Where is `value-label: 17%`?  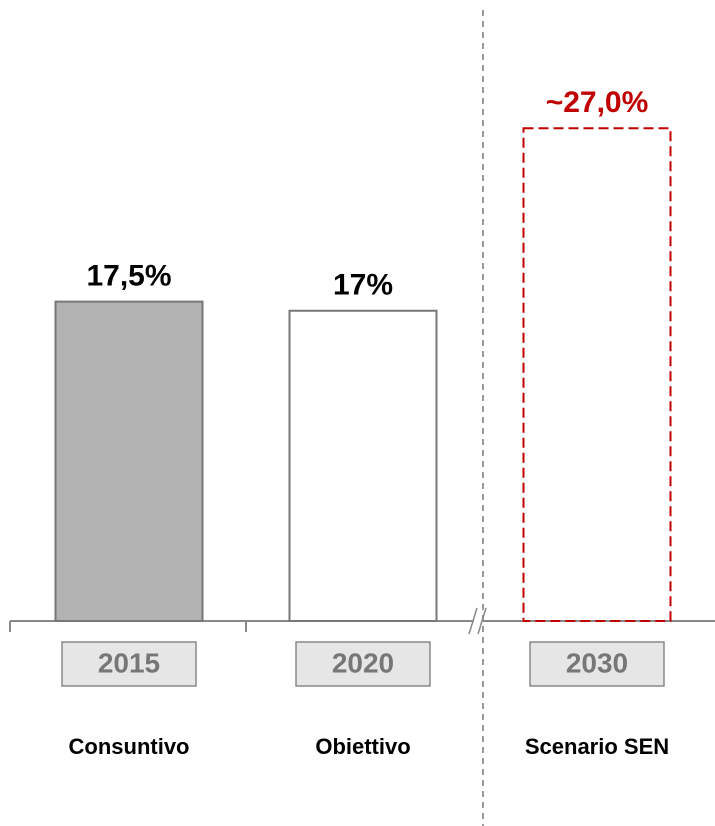 value-label: 17% is located at coordinates (363, 285).